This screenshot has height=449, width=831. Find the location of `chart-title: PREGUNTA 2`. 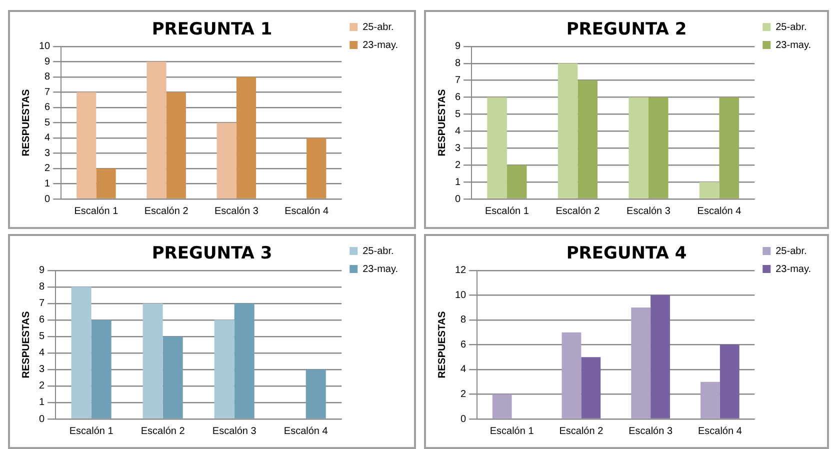

chart-title: PREGUNTA 2 is located at coordinates (626, 30).